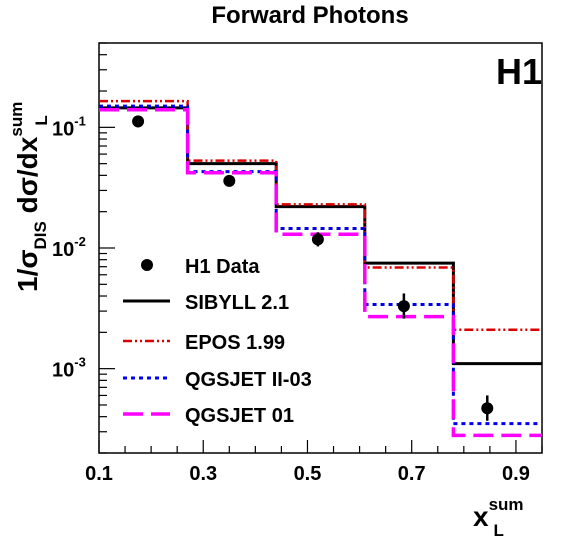 The width and height of the screenshot is (567, 547). Describe the element at coordinates (308, 474) in the screenshot. I see `x-tick-label: 0.5` at that location.